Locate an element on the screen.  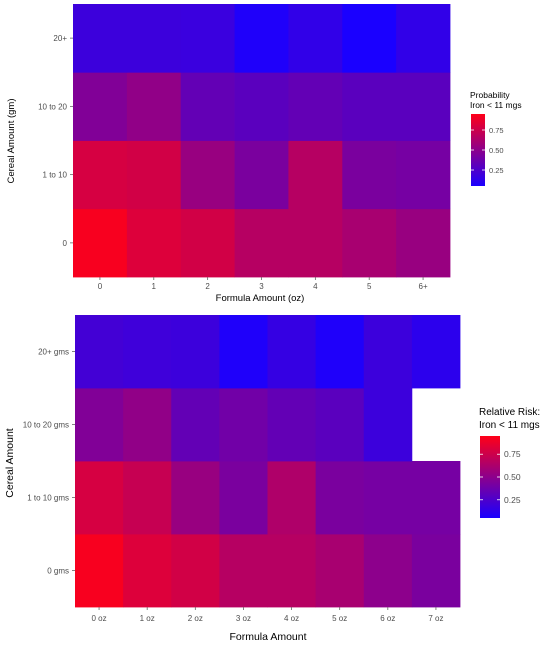
x-tick-label: 1 is located at coordinates (154, 286).